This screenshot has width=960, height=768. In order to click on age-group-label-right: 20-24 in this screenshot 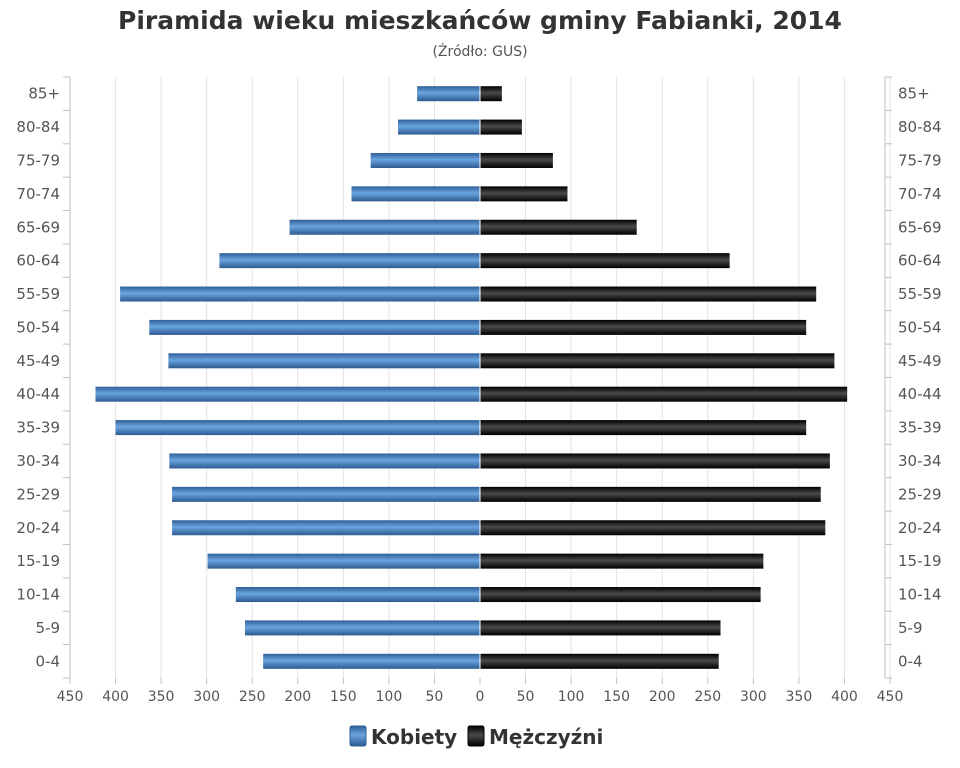, I will do `click(920, 528)`.